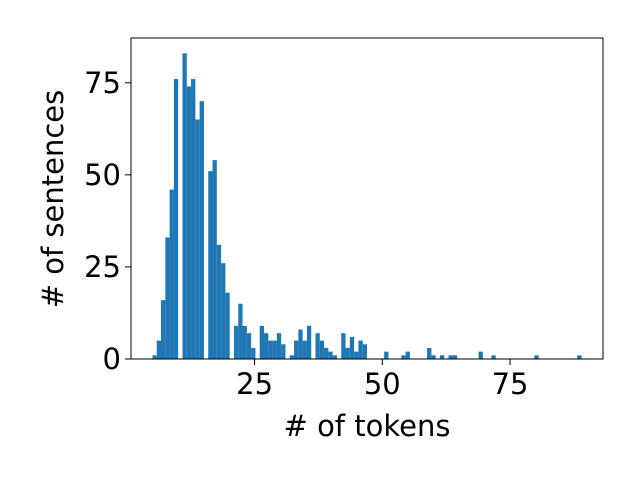 The image size is (640, 480). Describe the element at coordinates (382, 384) in the screenshot. I see `x-tick-label: 50` at that location.